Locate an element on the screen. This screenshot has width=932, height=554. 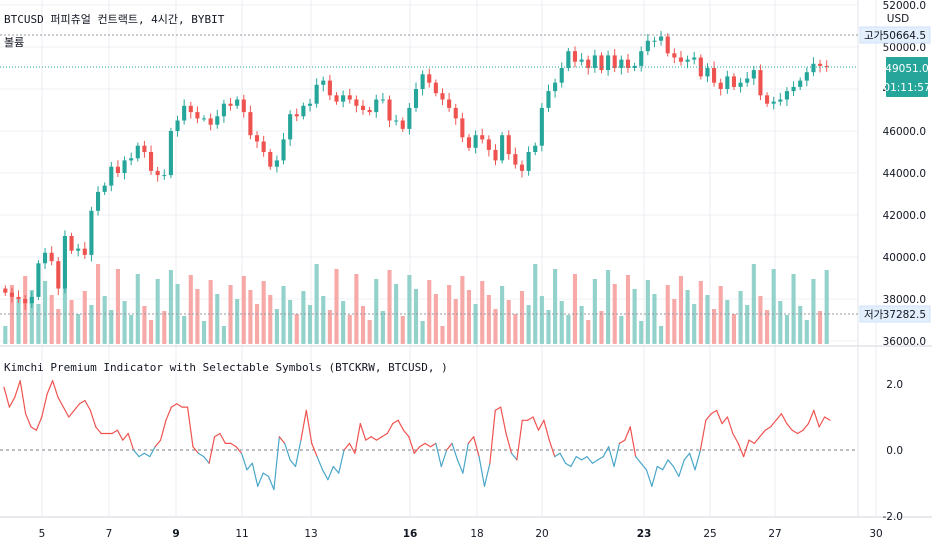
price-tick-label: 52000.0 is located at coordinates (904, 6).